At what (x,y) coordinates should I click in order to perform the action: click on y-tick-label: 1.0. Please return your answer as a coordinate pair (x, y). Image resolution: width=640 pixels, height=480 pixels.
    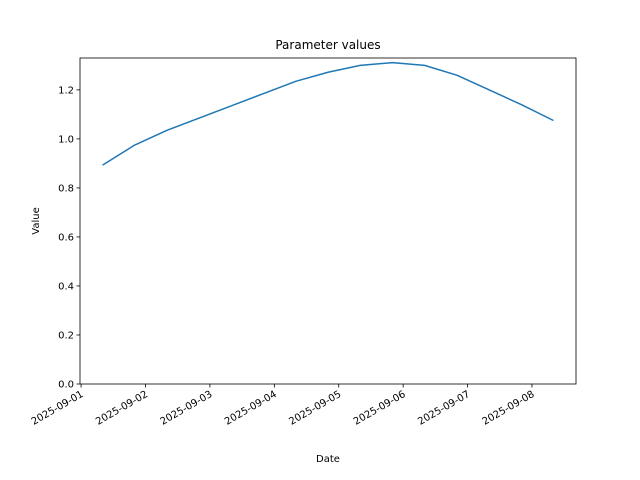
    Looking at the image, I should click on (66, 139).